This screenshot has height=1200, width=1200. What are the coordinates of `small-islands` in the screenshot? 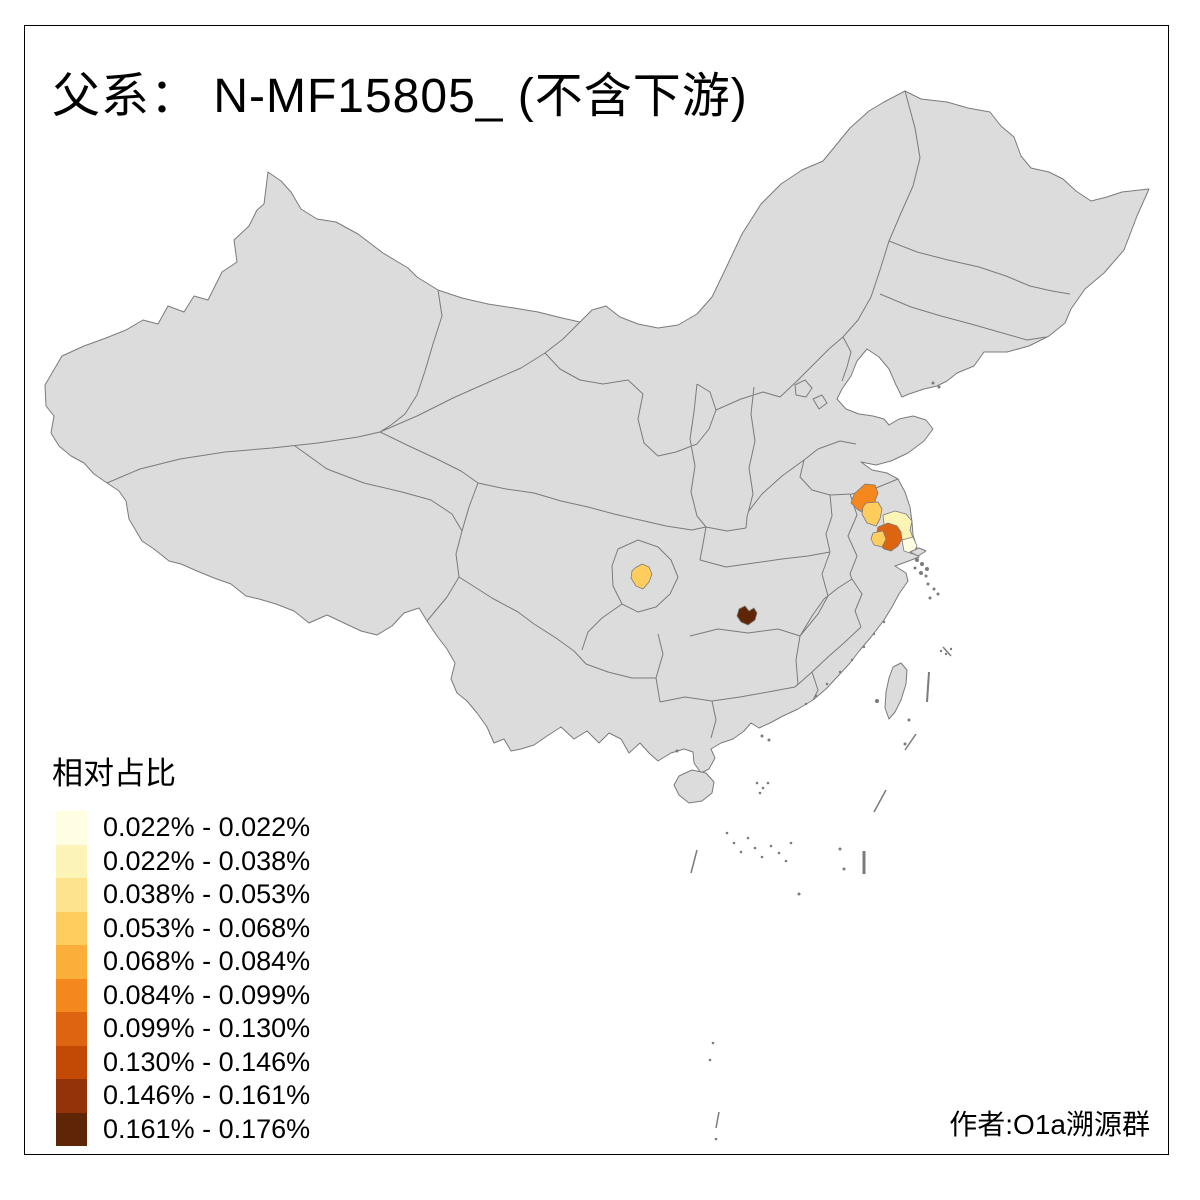 It's located at (814, 761).